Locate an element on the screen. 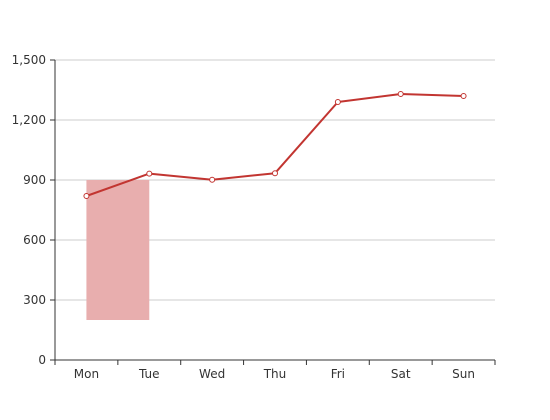 This screenshot has width=550, height=420. y-tick-label: 1,200 is located at coordinates (29, 120).